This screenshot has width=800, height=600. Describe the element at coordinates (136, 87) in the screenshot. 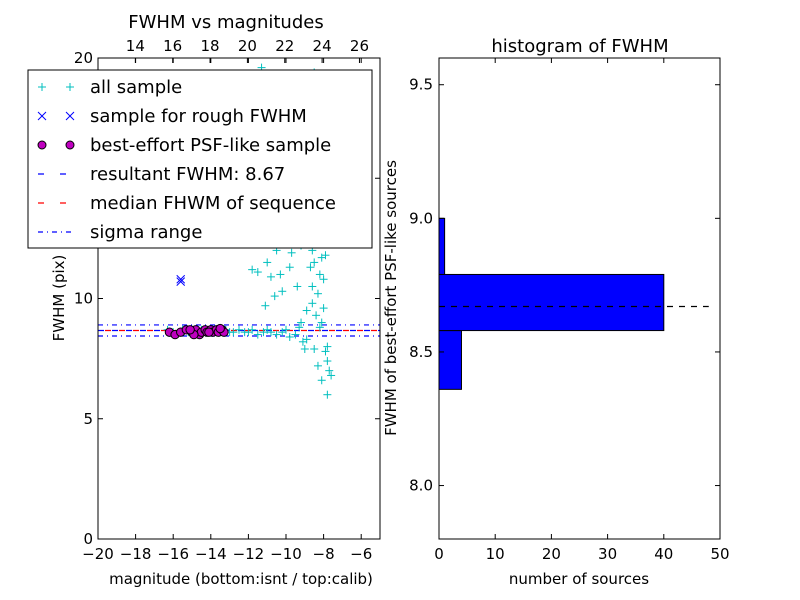

I see `legend-label: all sample` at that location.